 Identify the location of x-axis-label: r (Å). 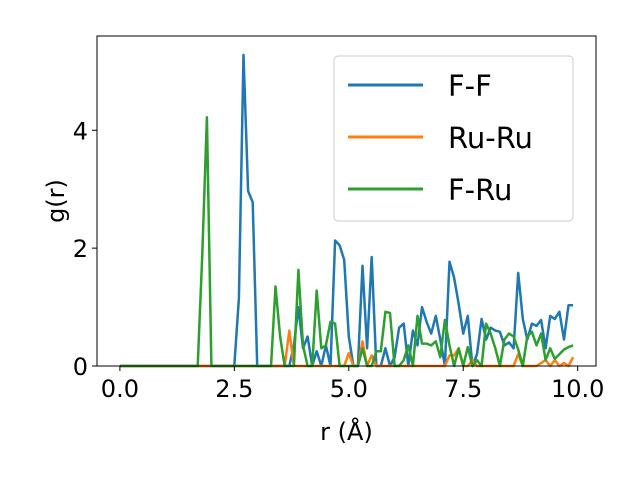
(346, 431).